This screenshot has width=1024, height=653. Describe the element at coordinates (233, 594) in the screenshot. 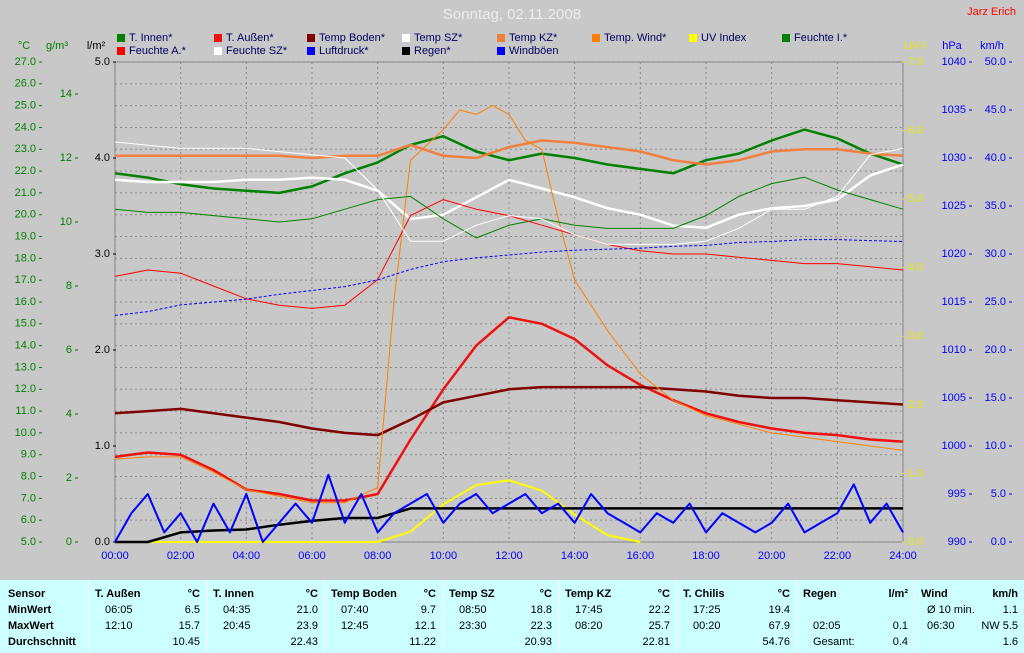

I see `column-header: T. Innen` at that location.